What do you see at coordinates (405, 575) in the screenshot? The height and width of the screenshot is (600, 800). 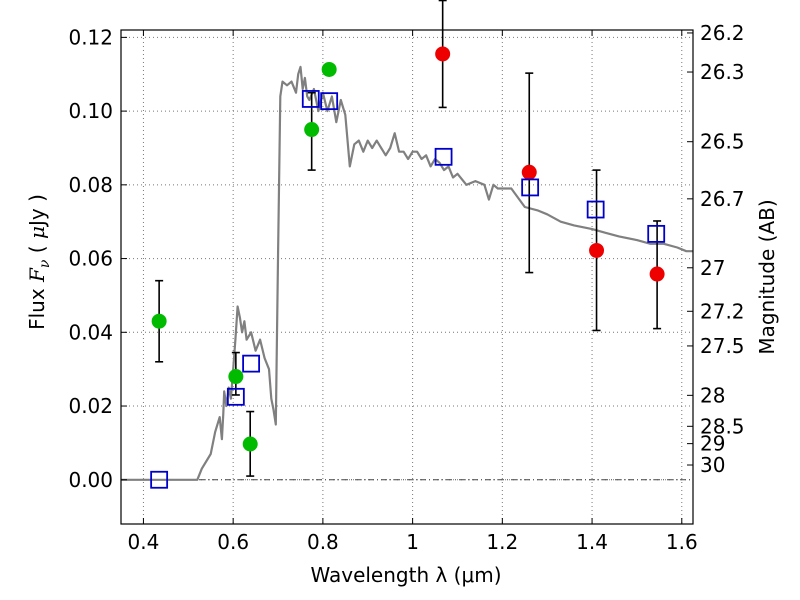 I see `x-axis-label: Wavelength λ (μm)` at bounding box center [405, 575].